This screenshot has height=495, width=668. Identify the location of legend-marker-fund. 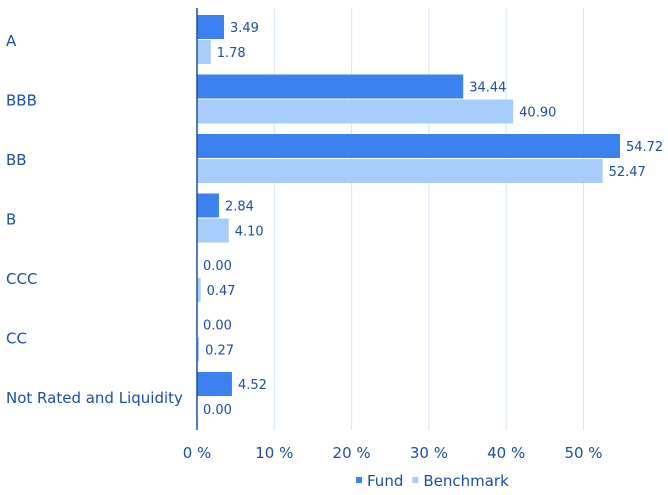
(359, 480).